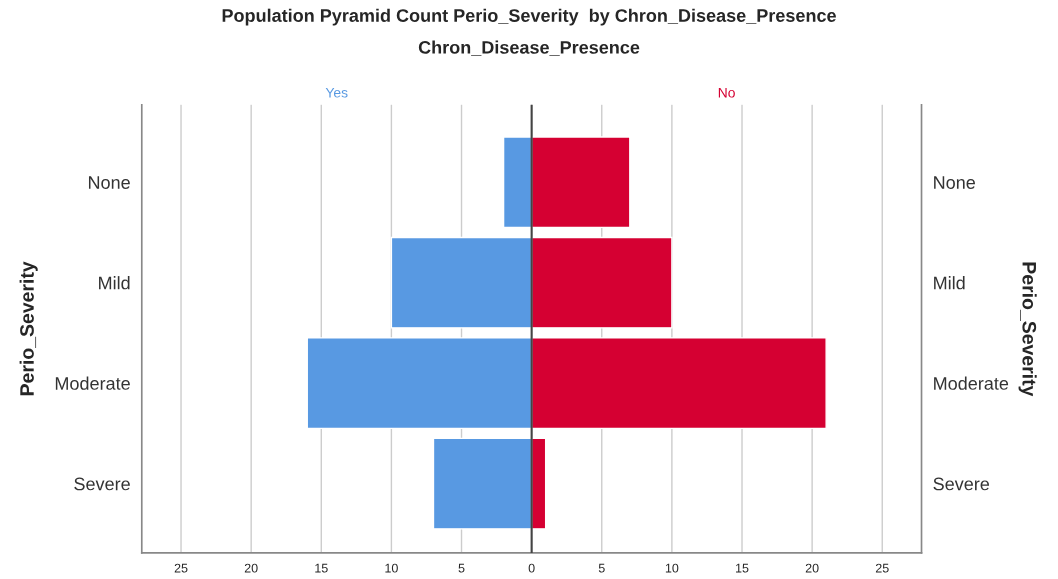  Describe the element at coordinates (949, 283) in the screenshot. I see `category-label: Mild` at that location.